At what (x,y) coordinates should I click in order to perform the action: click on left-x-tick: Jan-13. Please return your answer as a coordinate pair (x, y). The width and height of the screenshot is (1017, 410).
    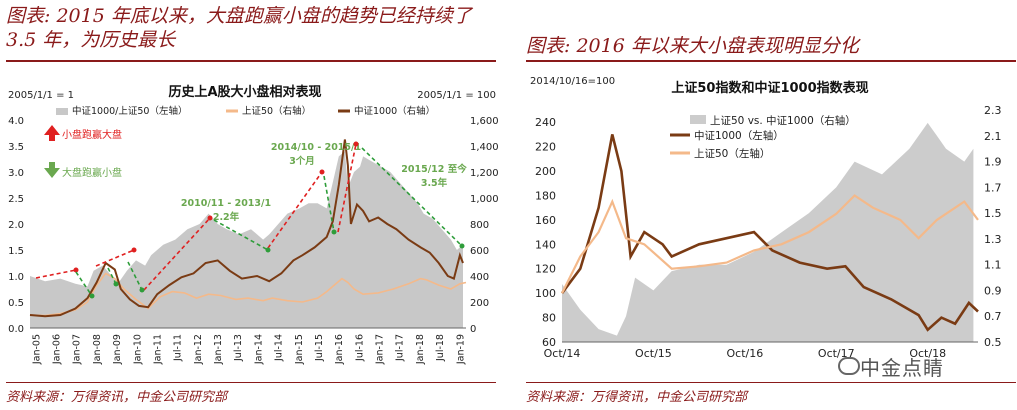
    Looking at the image, I should click on (218, 349).